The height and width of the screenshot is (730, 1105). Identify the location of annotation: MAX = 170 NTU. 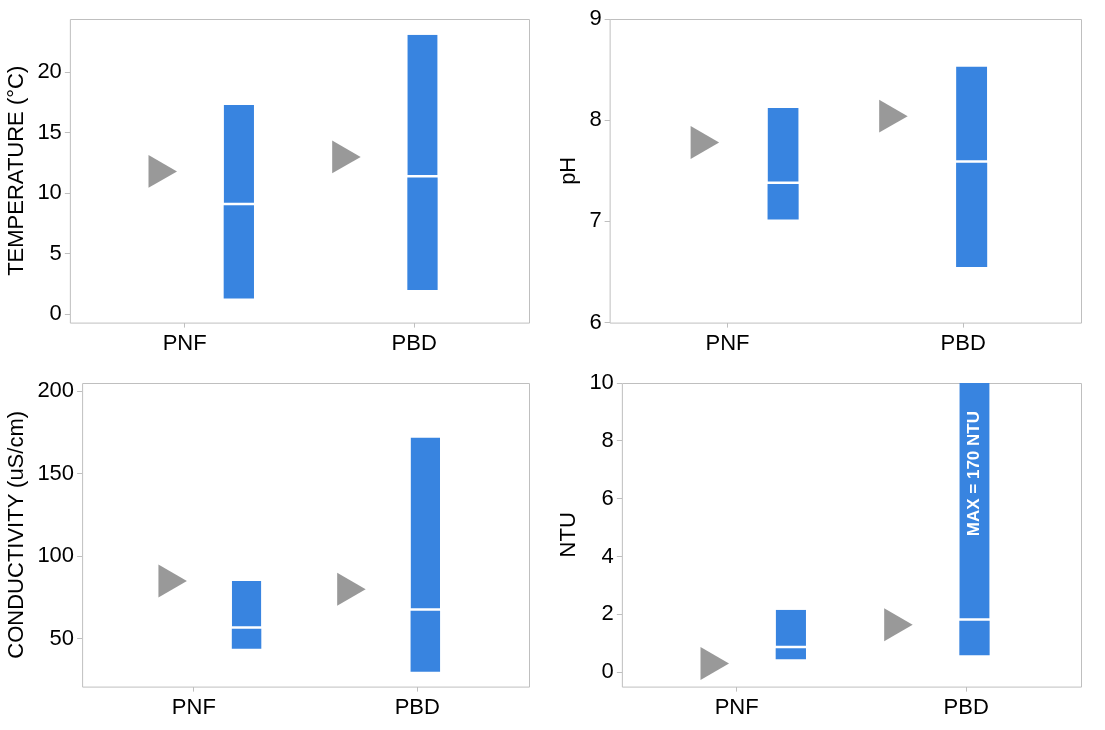
(974, 474).